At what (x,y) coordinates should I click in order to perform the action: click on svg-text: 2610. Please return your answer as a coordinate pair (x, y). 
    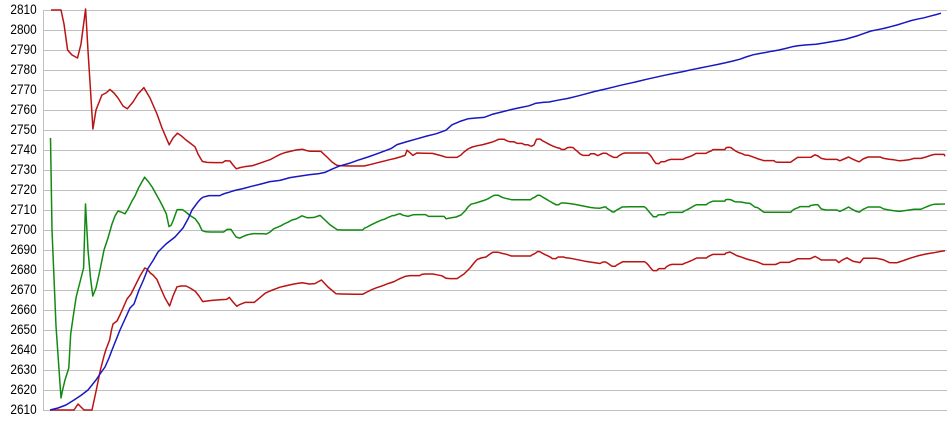
    Looking at the image, I should click on (23, 409).